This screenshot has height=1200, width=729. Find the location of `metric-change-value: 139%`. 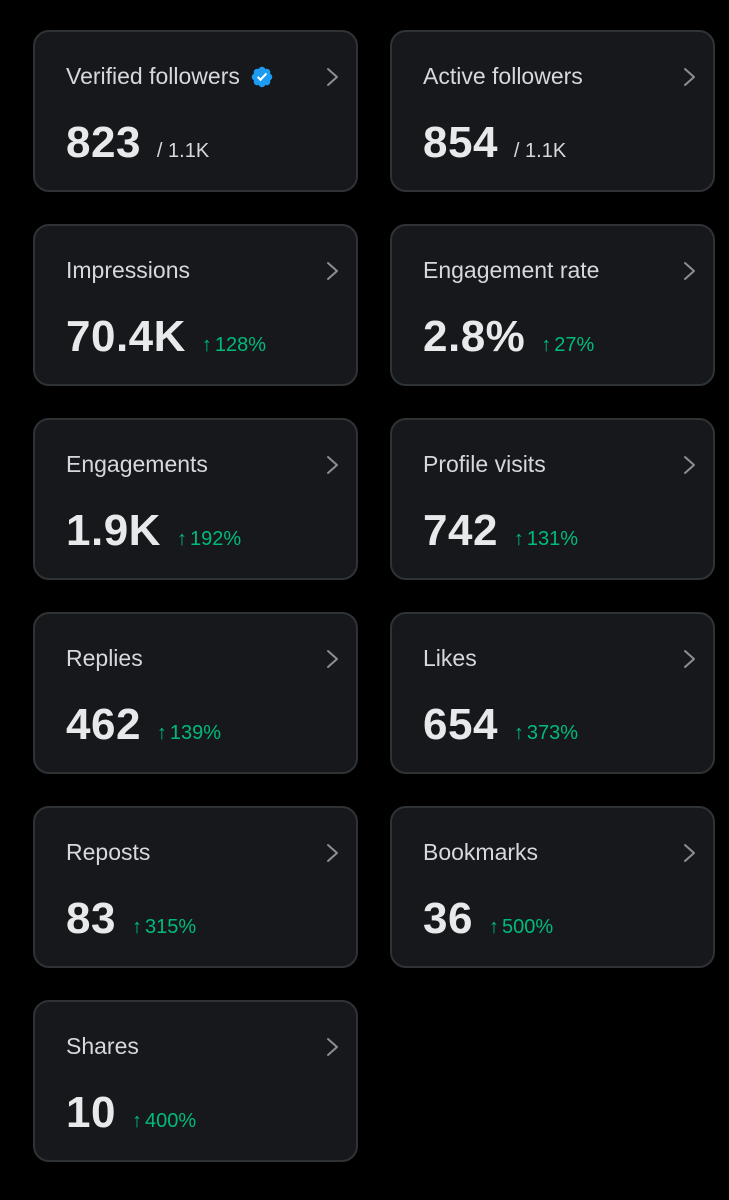

metric-change-value: 139% is located at coordinates (195, 733).